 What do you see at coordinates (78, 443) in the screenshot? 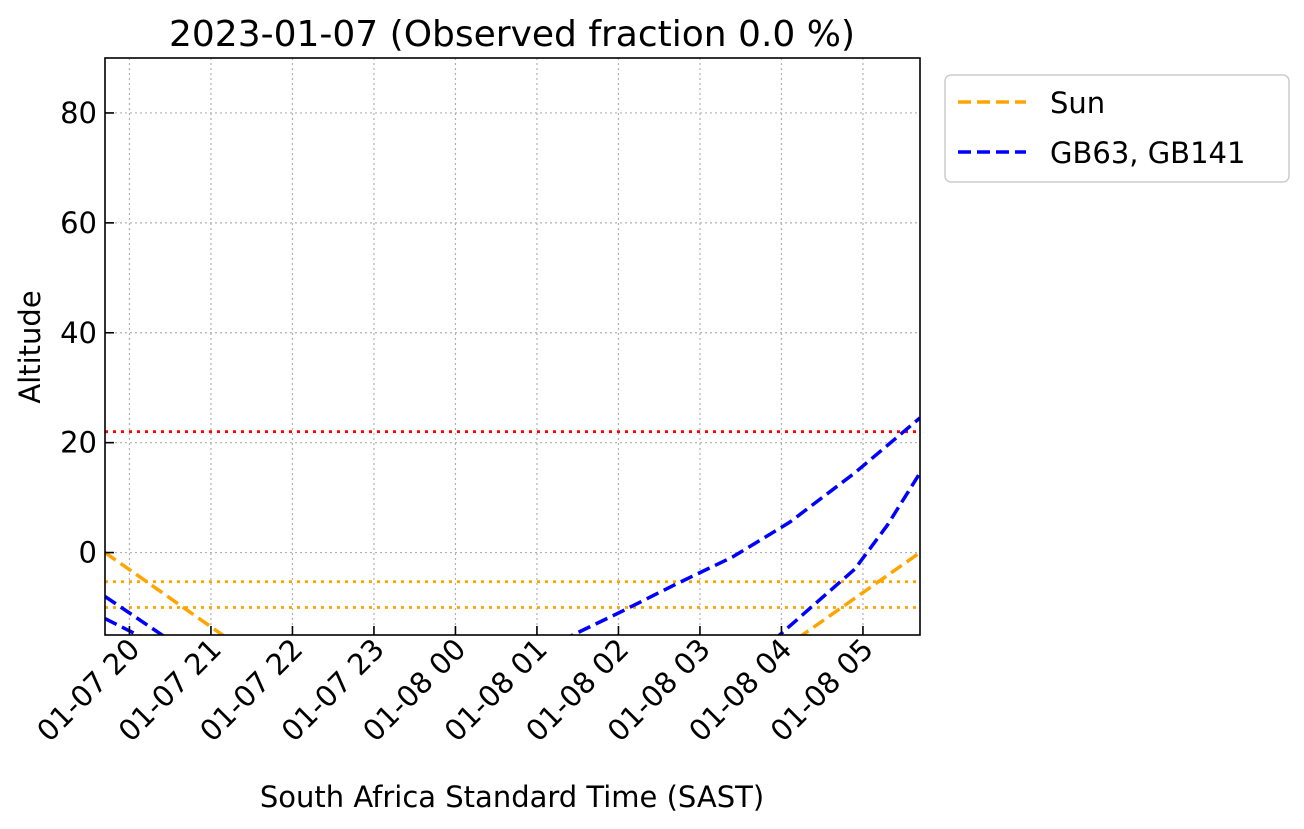
I see `y-tick-label: 20` at bounding box center [78, 443].